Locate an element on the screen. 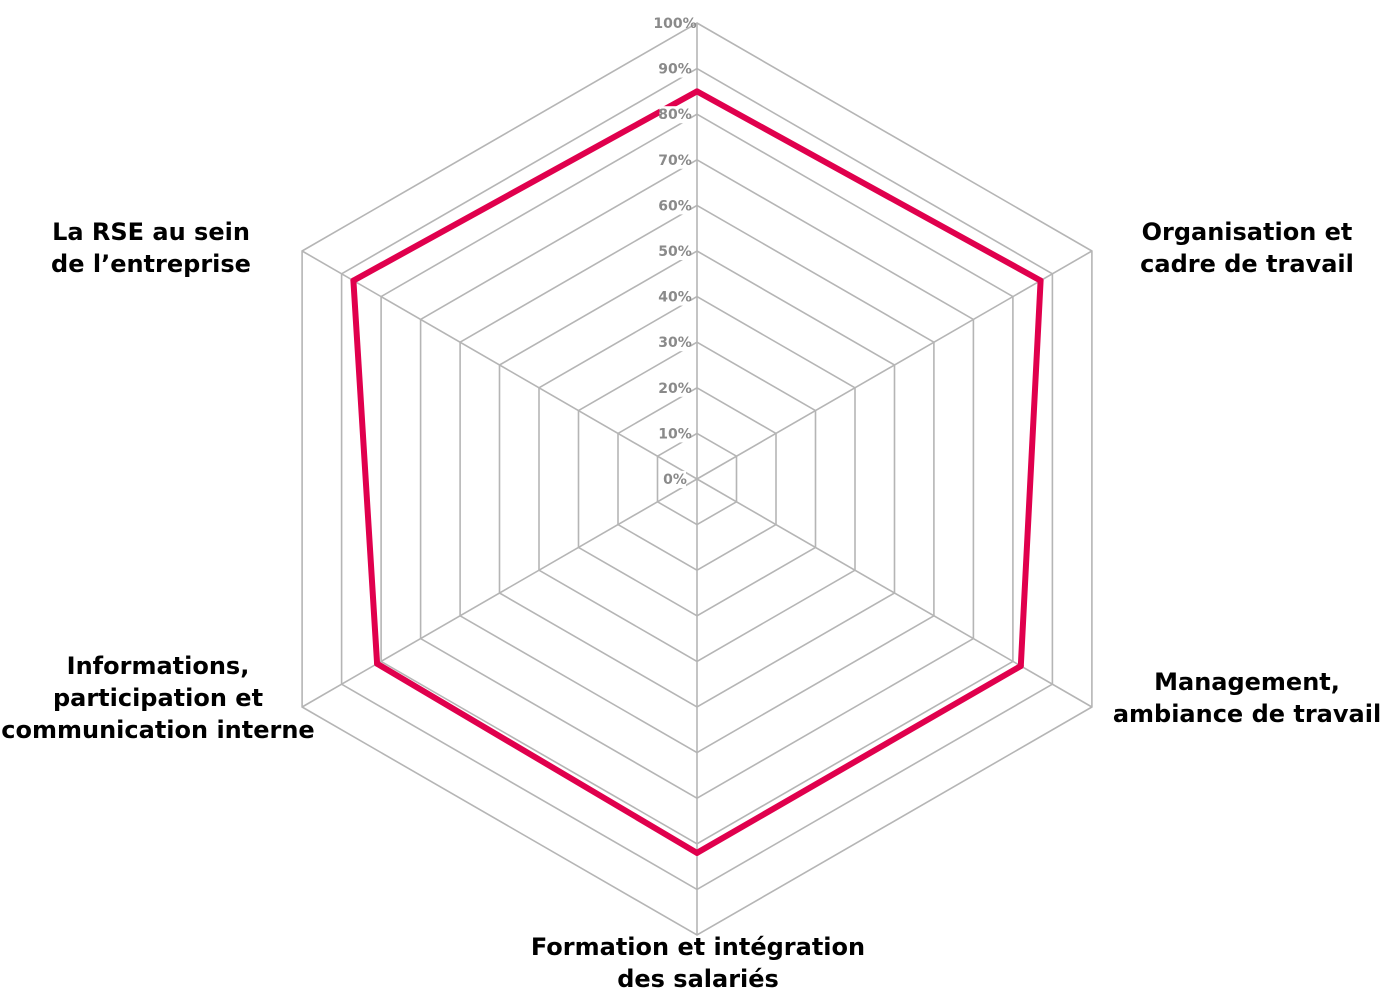 Image resolution: width=1386 pixels, height=1007 pixels. category-label-line: ambiance de travail is located at coordinates (1247, 714).